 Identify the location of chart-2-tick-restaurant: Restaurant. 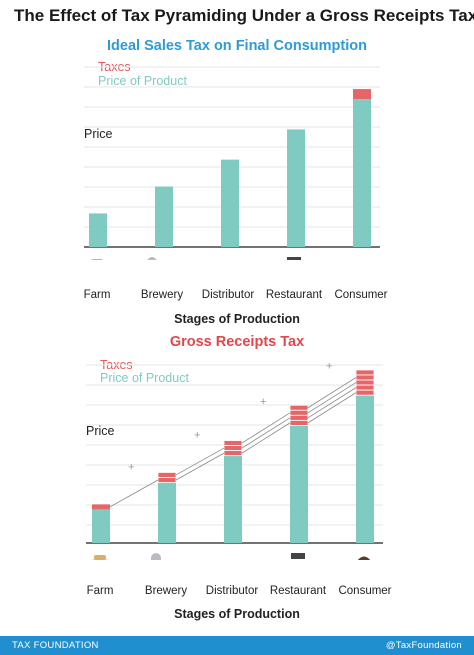
(298, 591).